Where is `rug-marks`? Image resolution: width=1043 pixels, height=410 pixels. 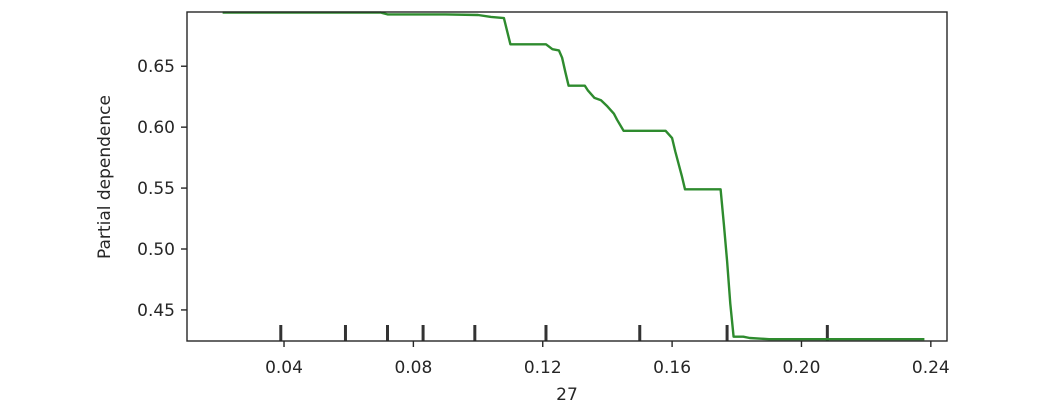
rug-marks is located at coordinates (554, 333).